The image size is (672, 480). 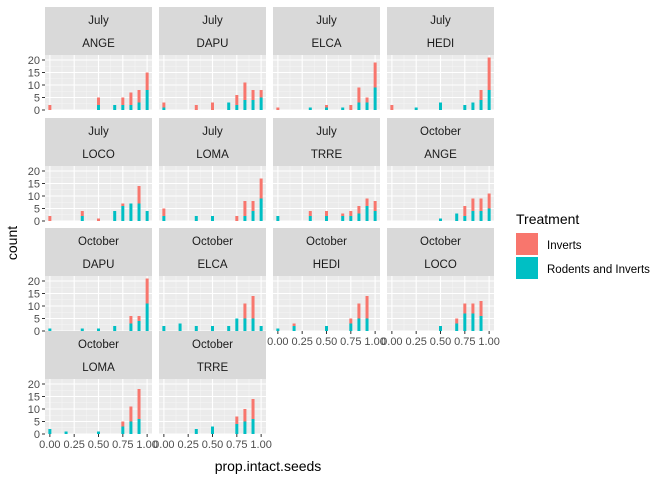 I want to click on legend-label-inverts: Inverts, so click(x=564, y=246).